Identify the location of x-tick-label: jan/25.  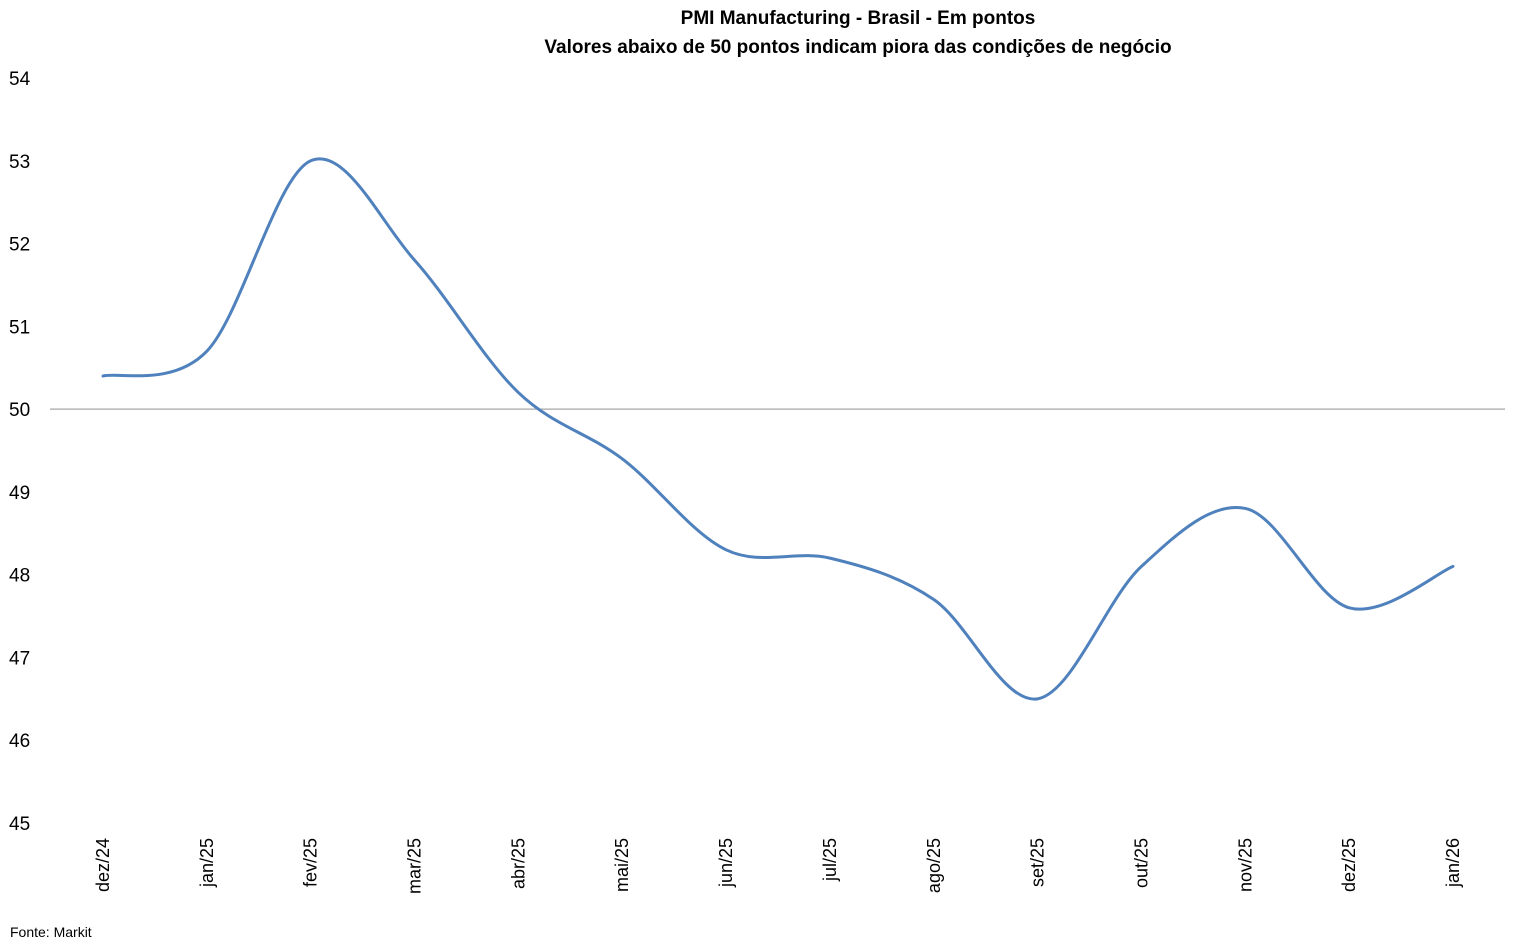
(207, 863).